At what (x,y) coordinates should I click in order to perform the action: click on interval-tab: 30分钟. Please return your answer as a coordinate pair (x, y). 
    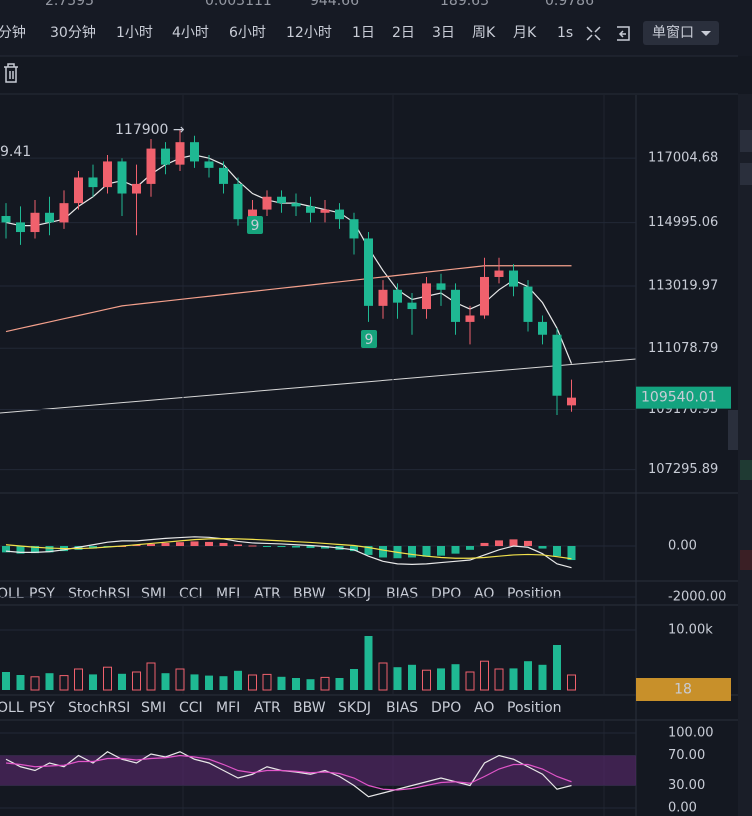
    Looking at the image, I should click on (73, 32).